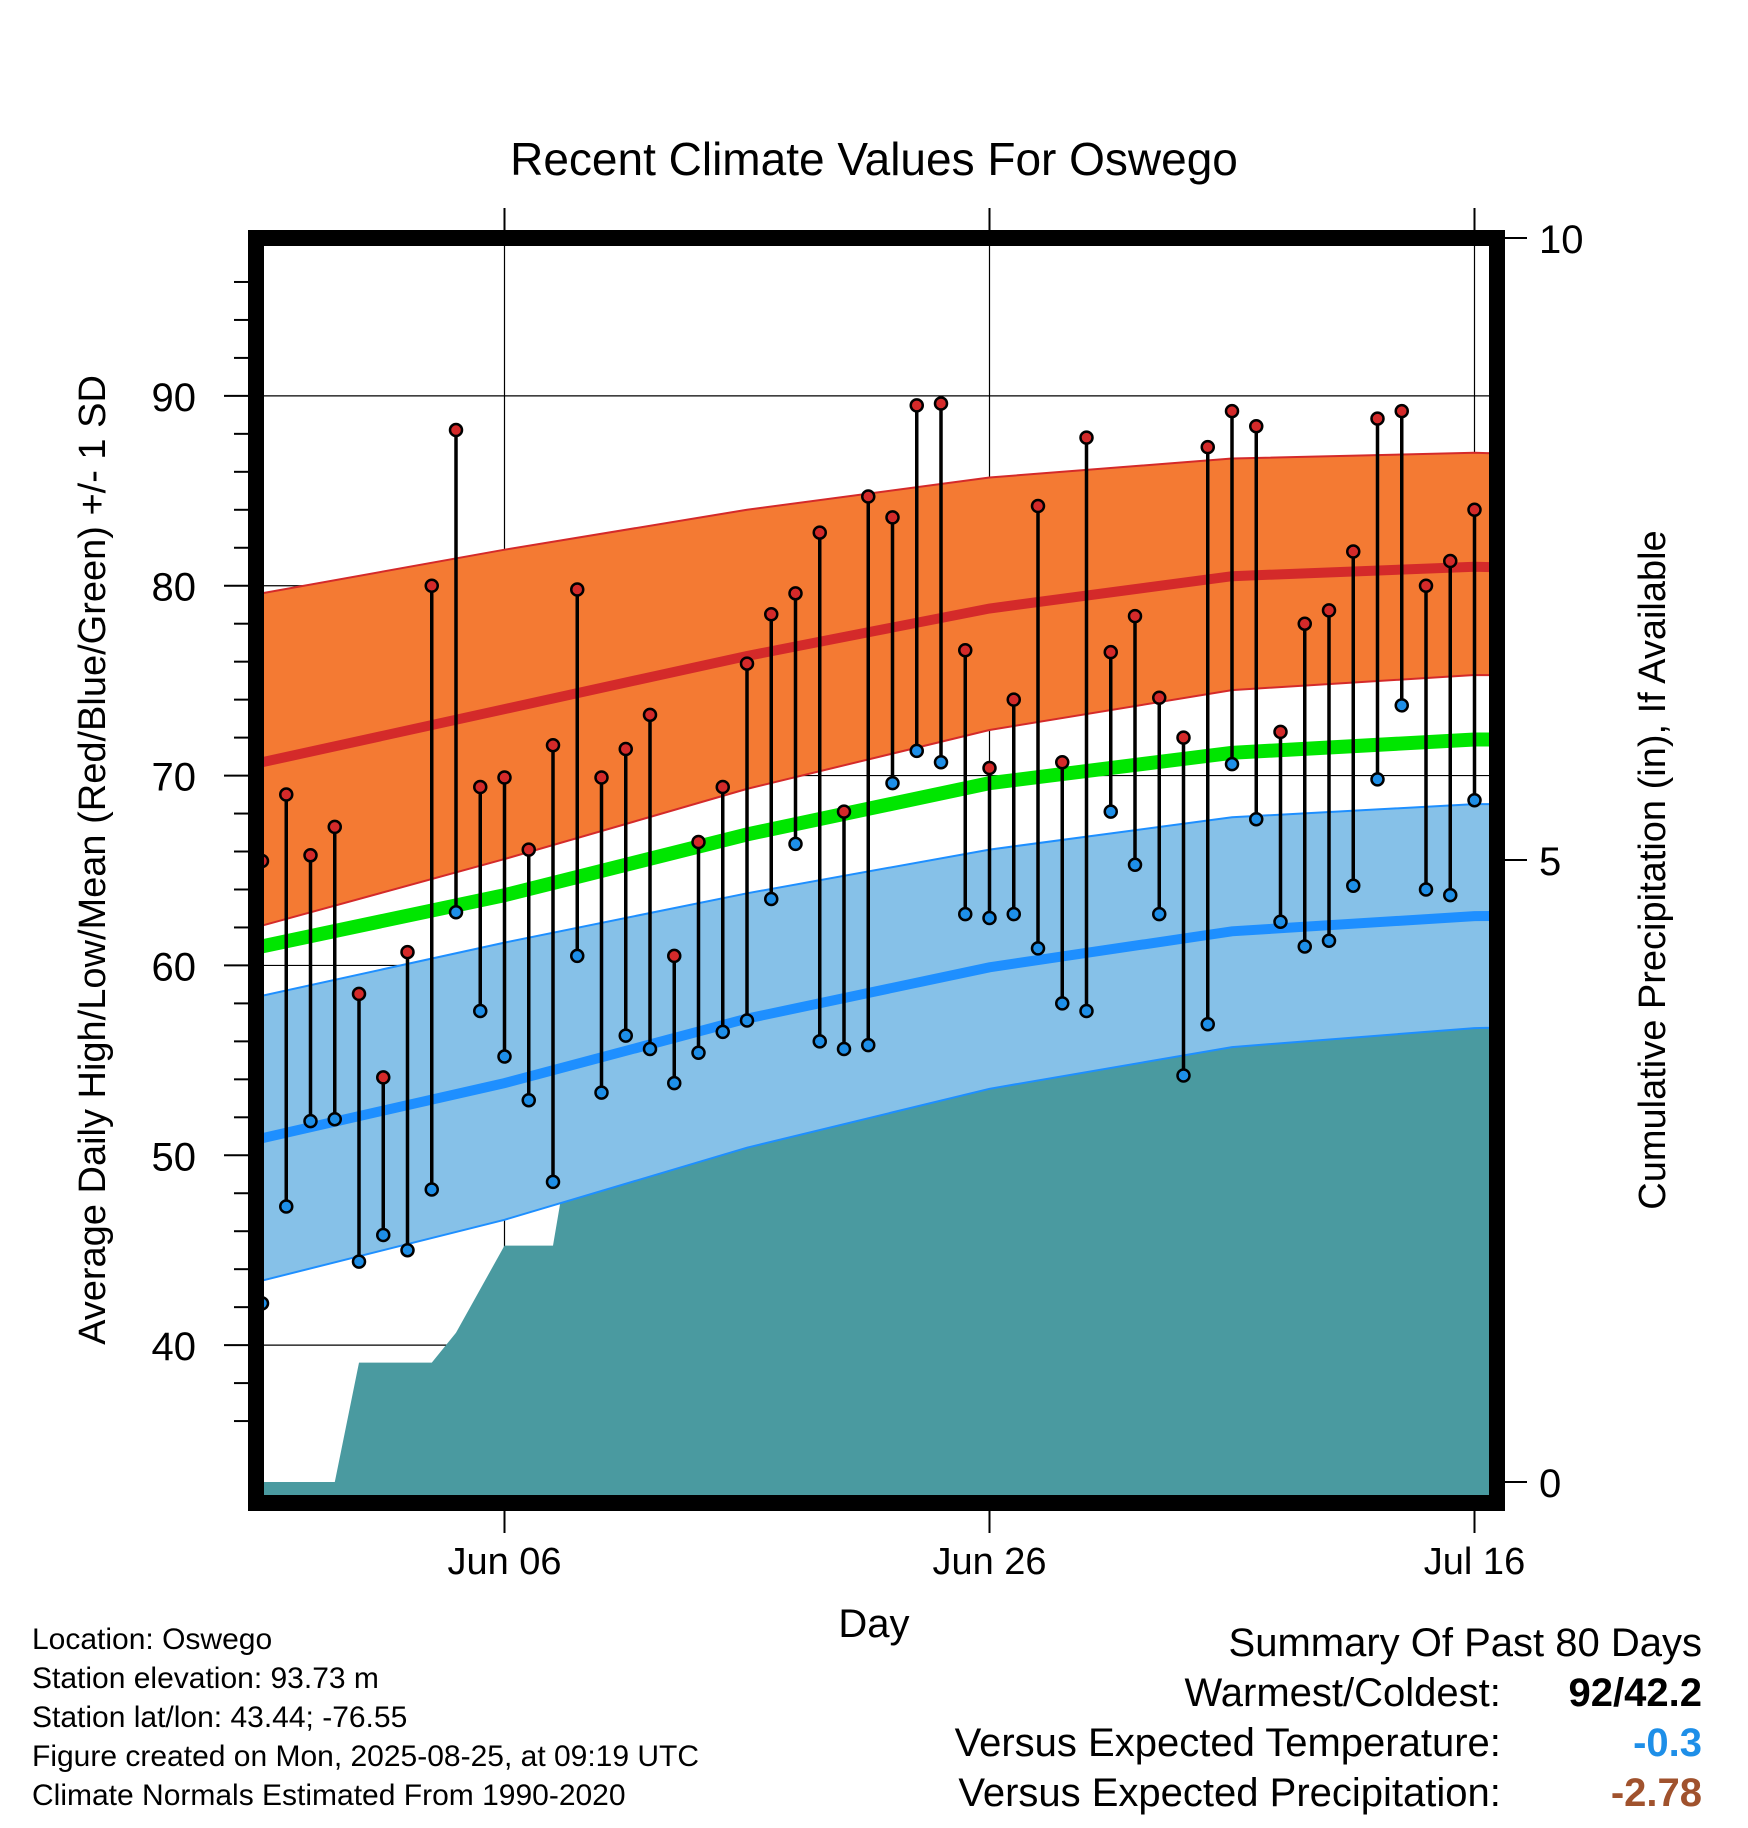 The image size is (1748, 1828). Describe the element at coordinates (174, 967) in the screenshot. I see `y-tick-label: 60` at that location.